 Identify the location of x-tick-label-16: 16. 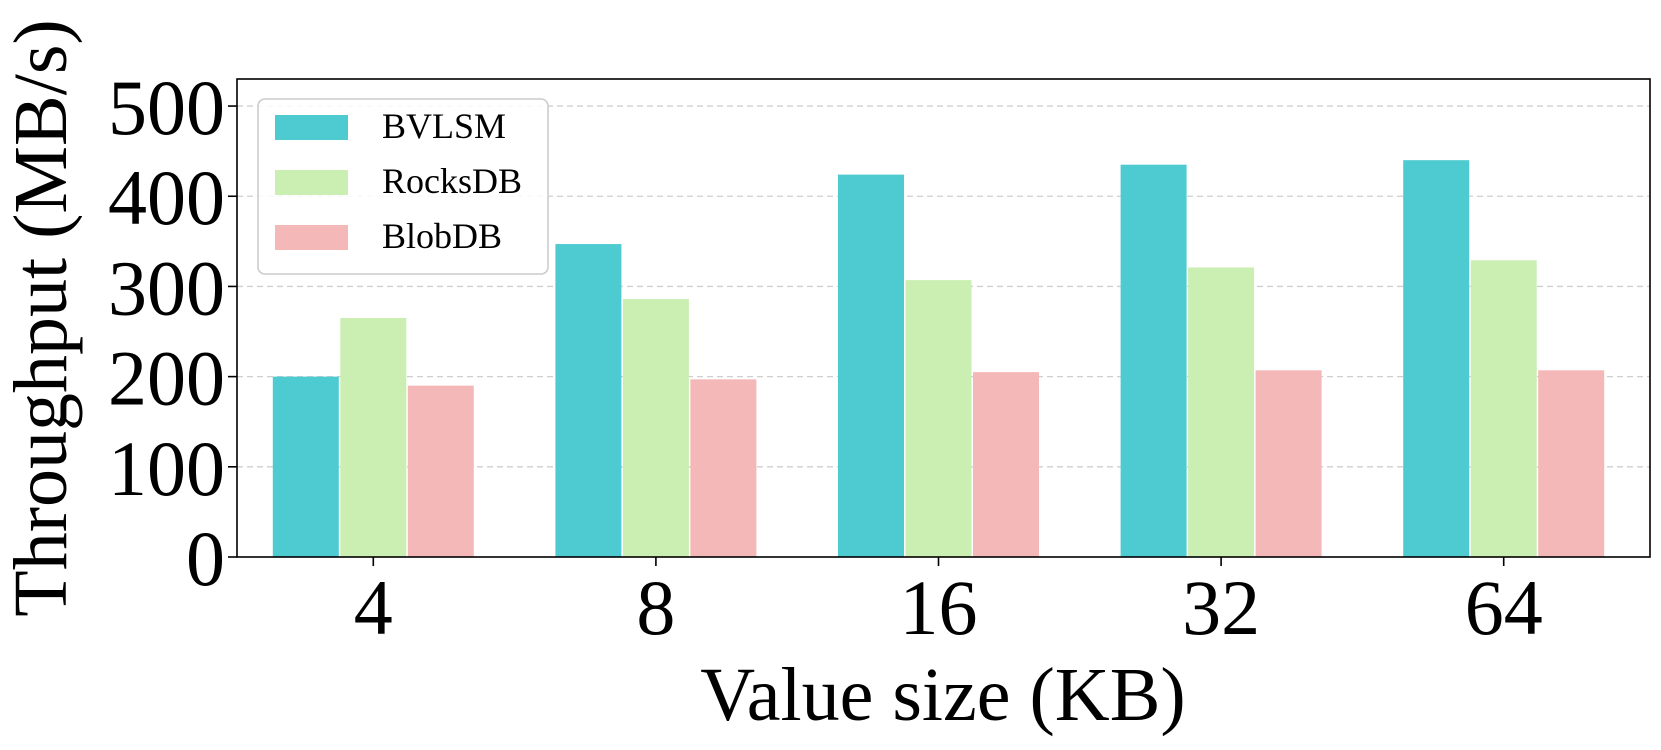
(939, 607).